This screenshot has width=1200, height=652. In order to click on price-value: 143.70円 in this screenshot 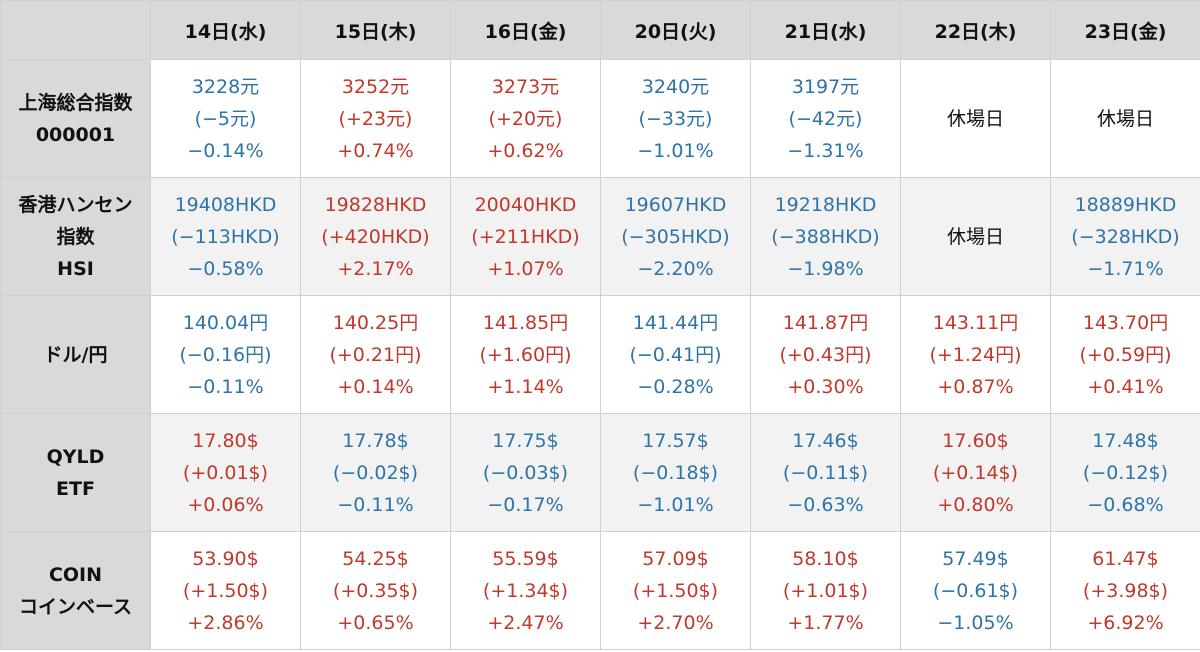, I will do `click(1125, 322)`.